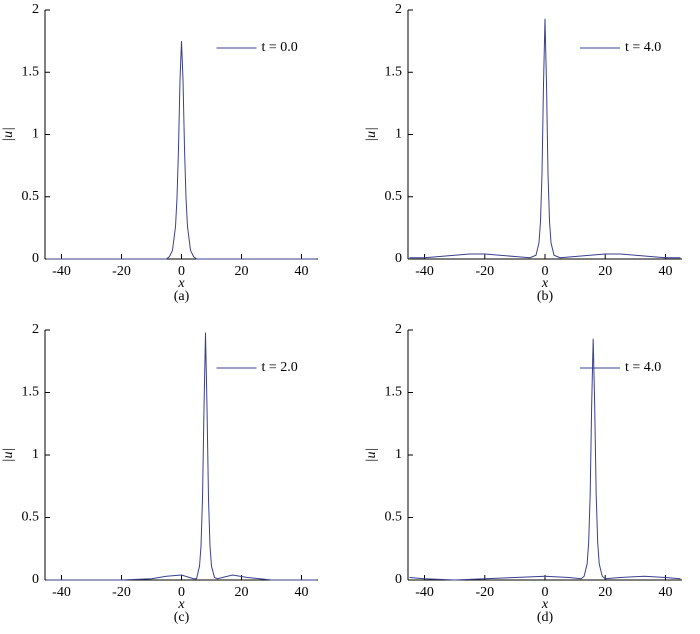  What do you see at coordinates (545, 617) in the screenshot?
I see `caption: (d)` at bounding box center [545, 617].